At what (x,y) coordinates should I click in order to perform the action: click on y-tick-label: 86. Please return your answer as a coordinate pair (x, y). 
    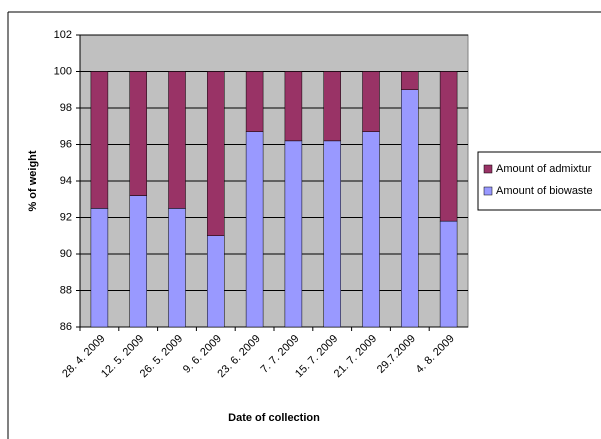
    Looking at the image, I should click on (66, 327).